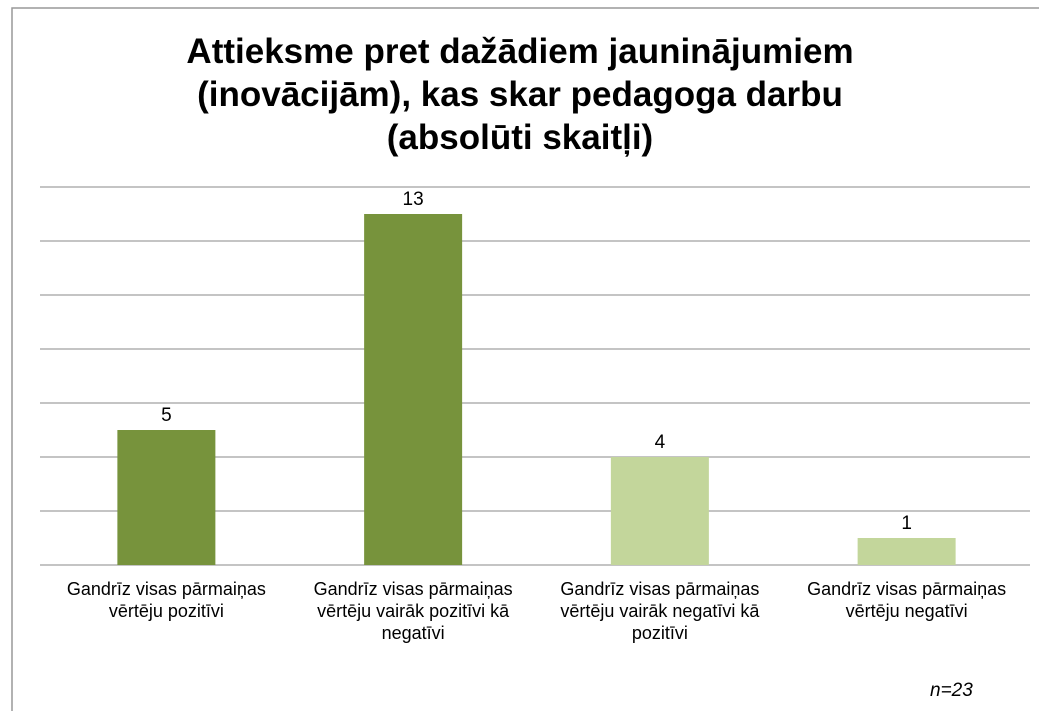 This screenshot has width=1039, height=711. I want to click on data-label: 5, so click(166, 415).